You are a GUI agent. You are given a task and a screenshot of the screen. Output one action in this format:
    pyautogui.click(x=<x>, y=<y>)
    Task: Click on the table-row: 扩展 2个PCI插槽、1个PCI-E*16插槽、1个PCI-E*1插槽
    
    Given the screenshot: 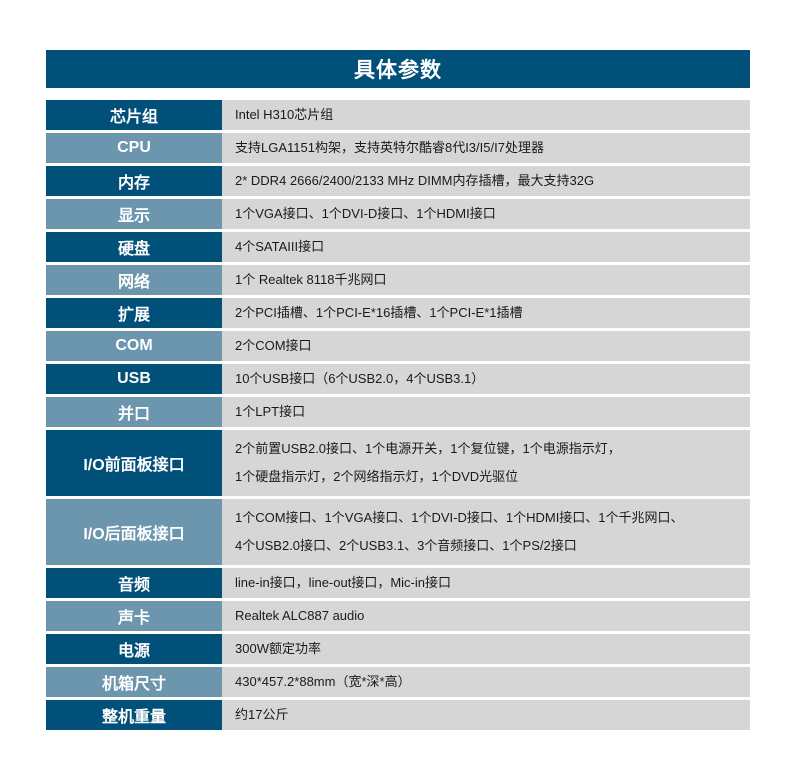 What is the action you would take?
    pyautogui.click(x=398, y=314)
    